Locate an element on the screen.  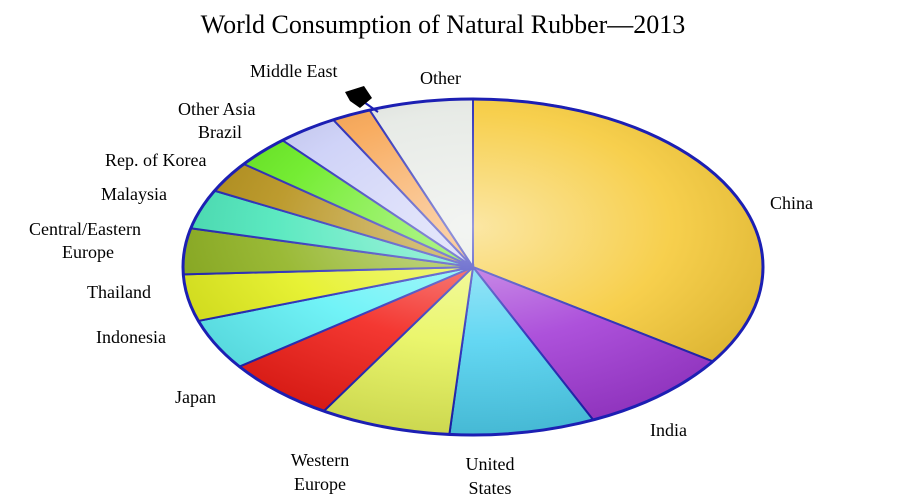
slice-label-thailand: Thailand is located at coordinates (119, 292).